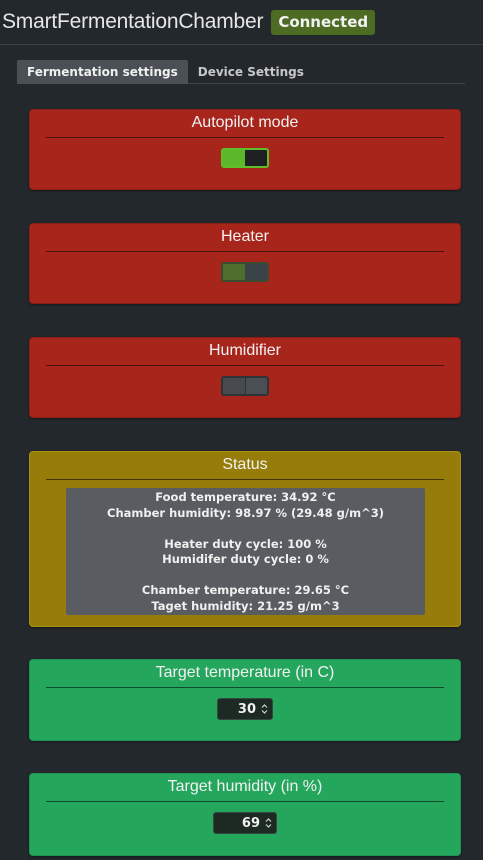 The height and width of the screenshot is (860, 483). I want to click on target-humidity-input: 69, so click(245, 823).